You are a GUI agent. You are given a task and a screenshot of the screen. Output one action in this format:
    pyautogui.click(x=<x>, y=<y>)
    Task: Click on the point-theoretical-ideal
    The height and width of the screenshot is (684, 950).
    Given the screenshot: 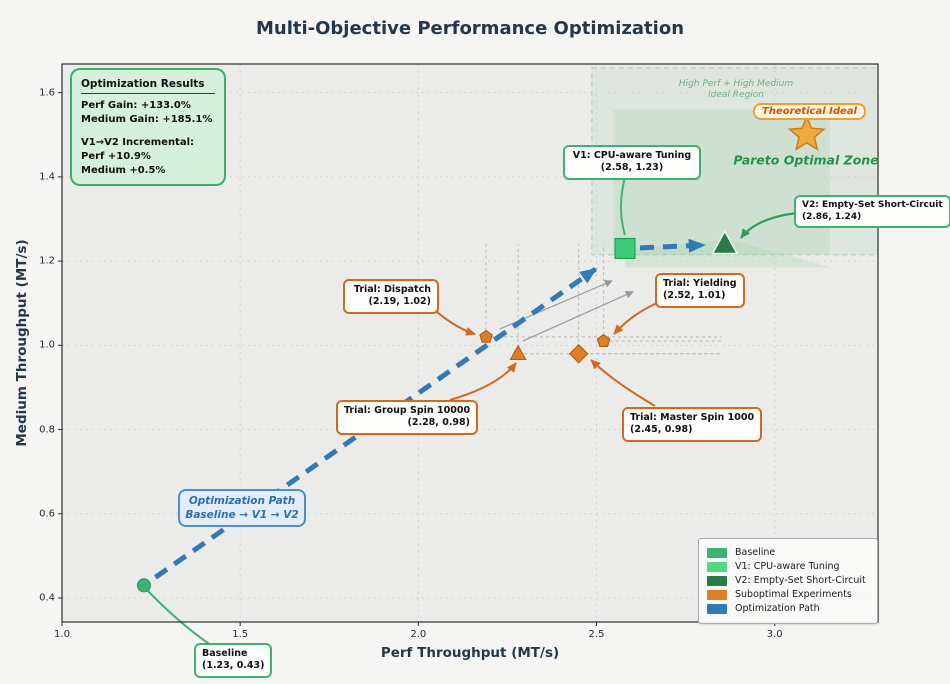 What is the action you would take?
    pyautogui.click(x=806, y=132)
    